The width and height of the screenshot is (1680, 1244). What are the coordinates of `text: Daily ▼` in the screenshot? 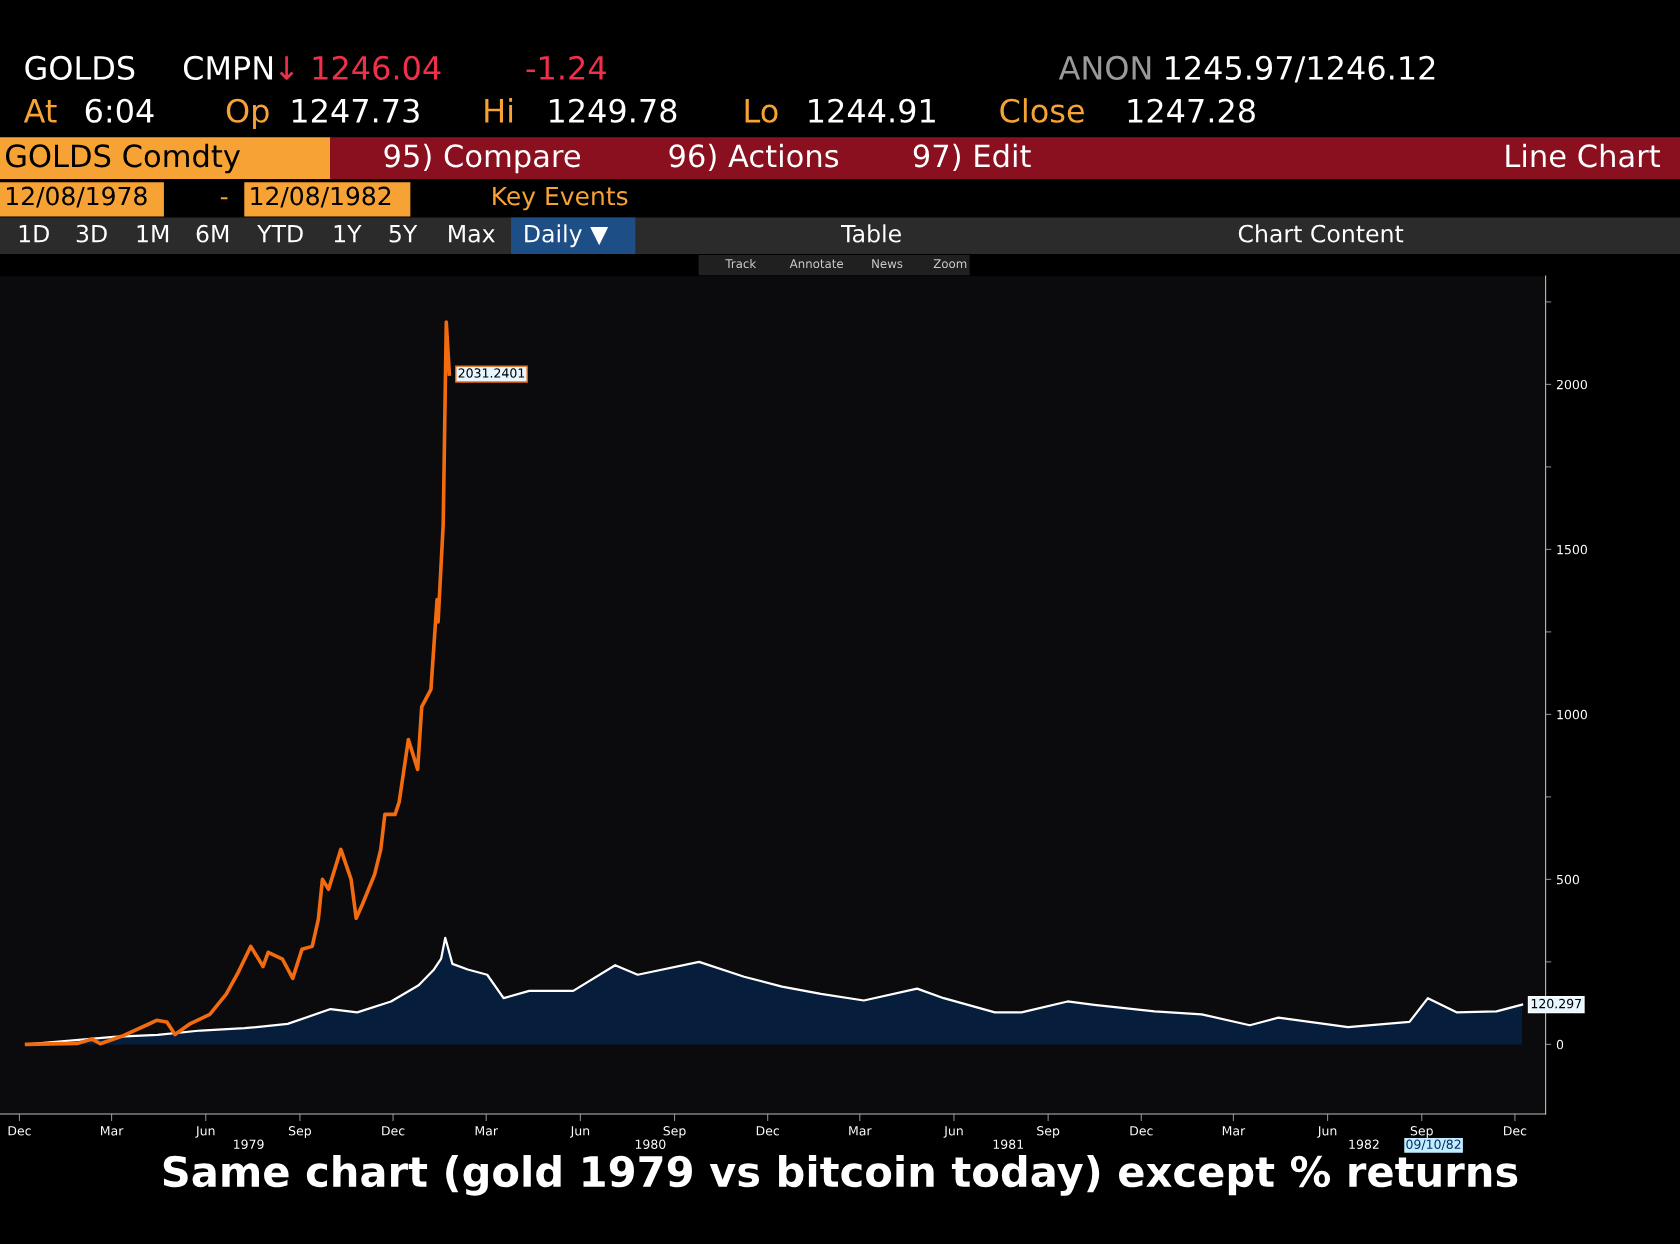 It's located at (567, 236).